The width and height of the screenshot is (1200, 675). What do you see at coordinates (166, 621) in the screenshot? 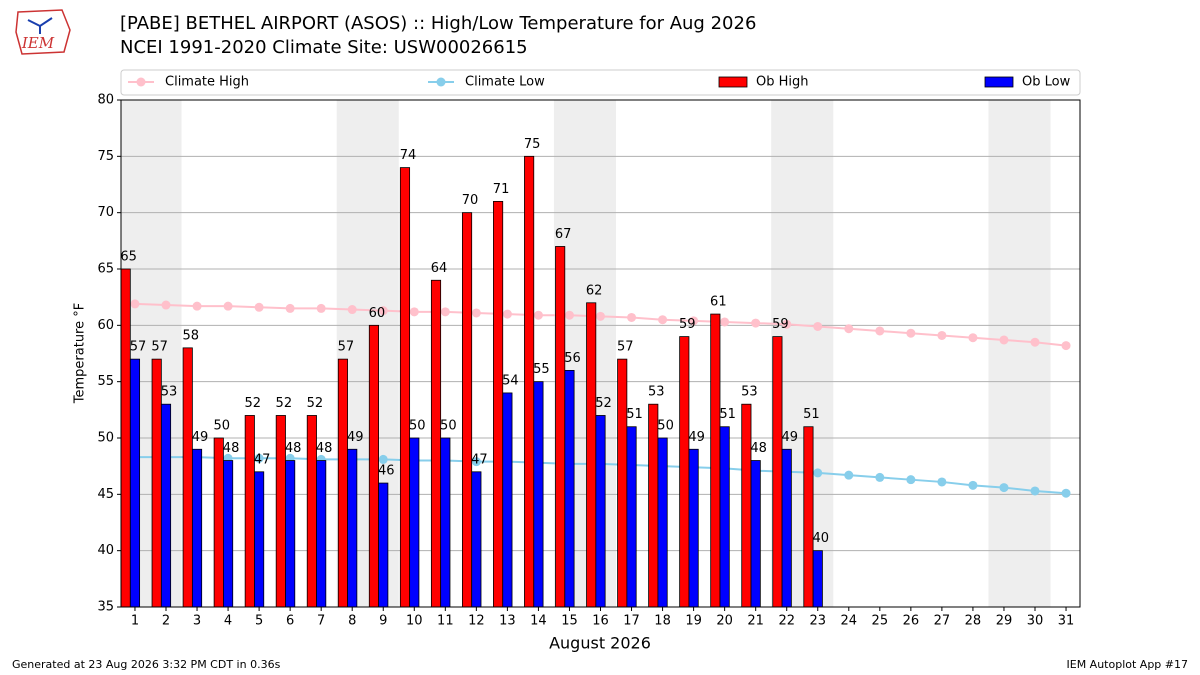
I see `x-tick-label: 2` at bounding box center [166, 621].